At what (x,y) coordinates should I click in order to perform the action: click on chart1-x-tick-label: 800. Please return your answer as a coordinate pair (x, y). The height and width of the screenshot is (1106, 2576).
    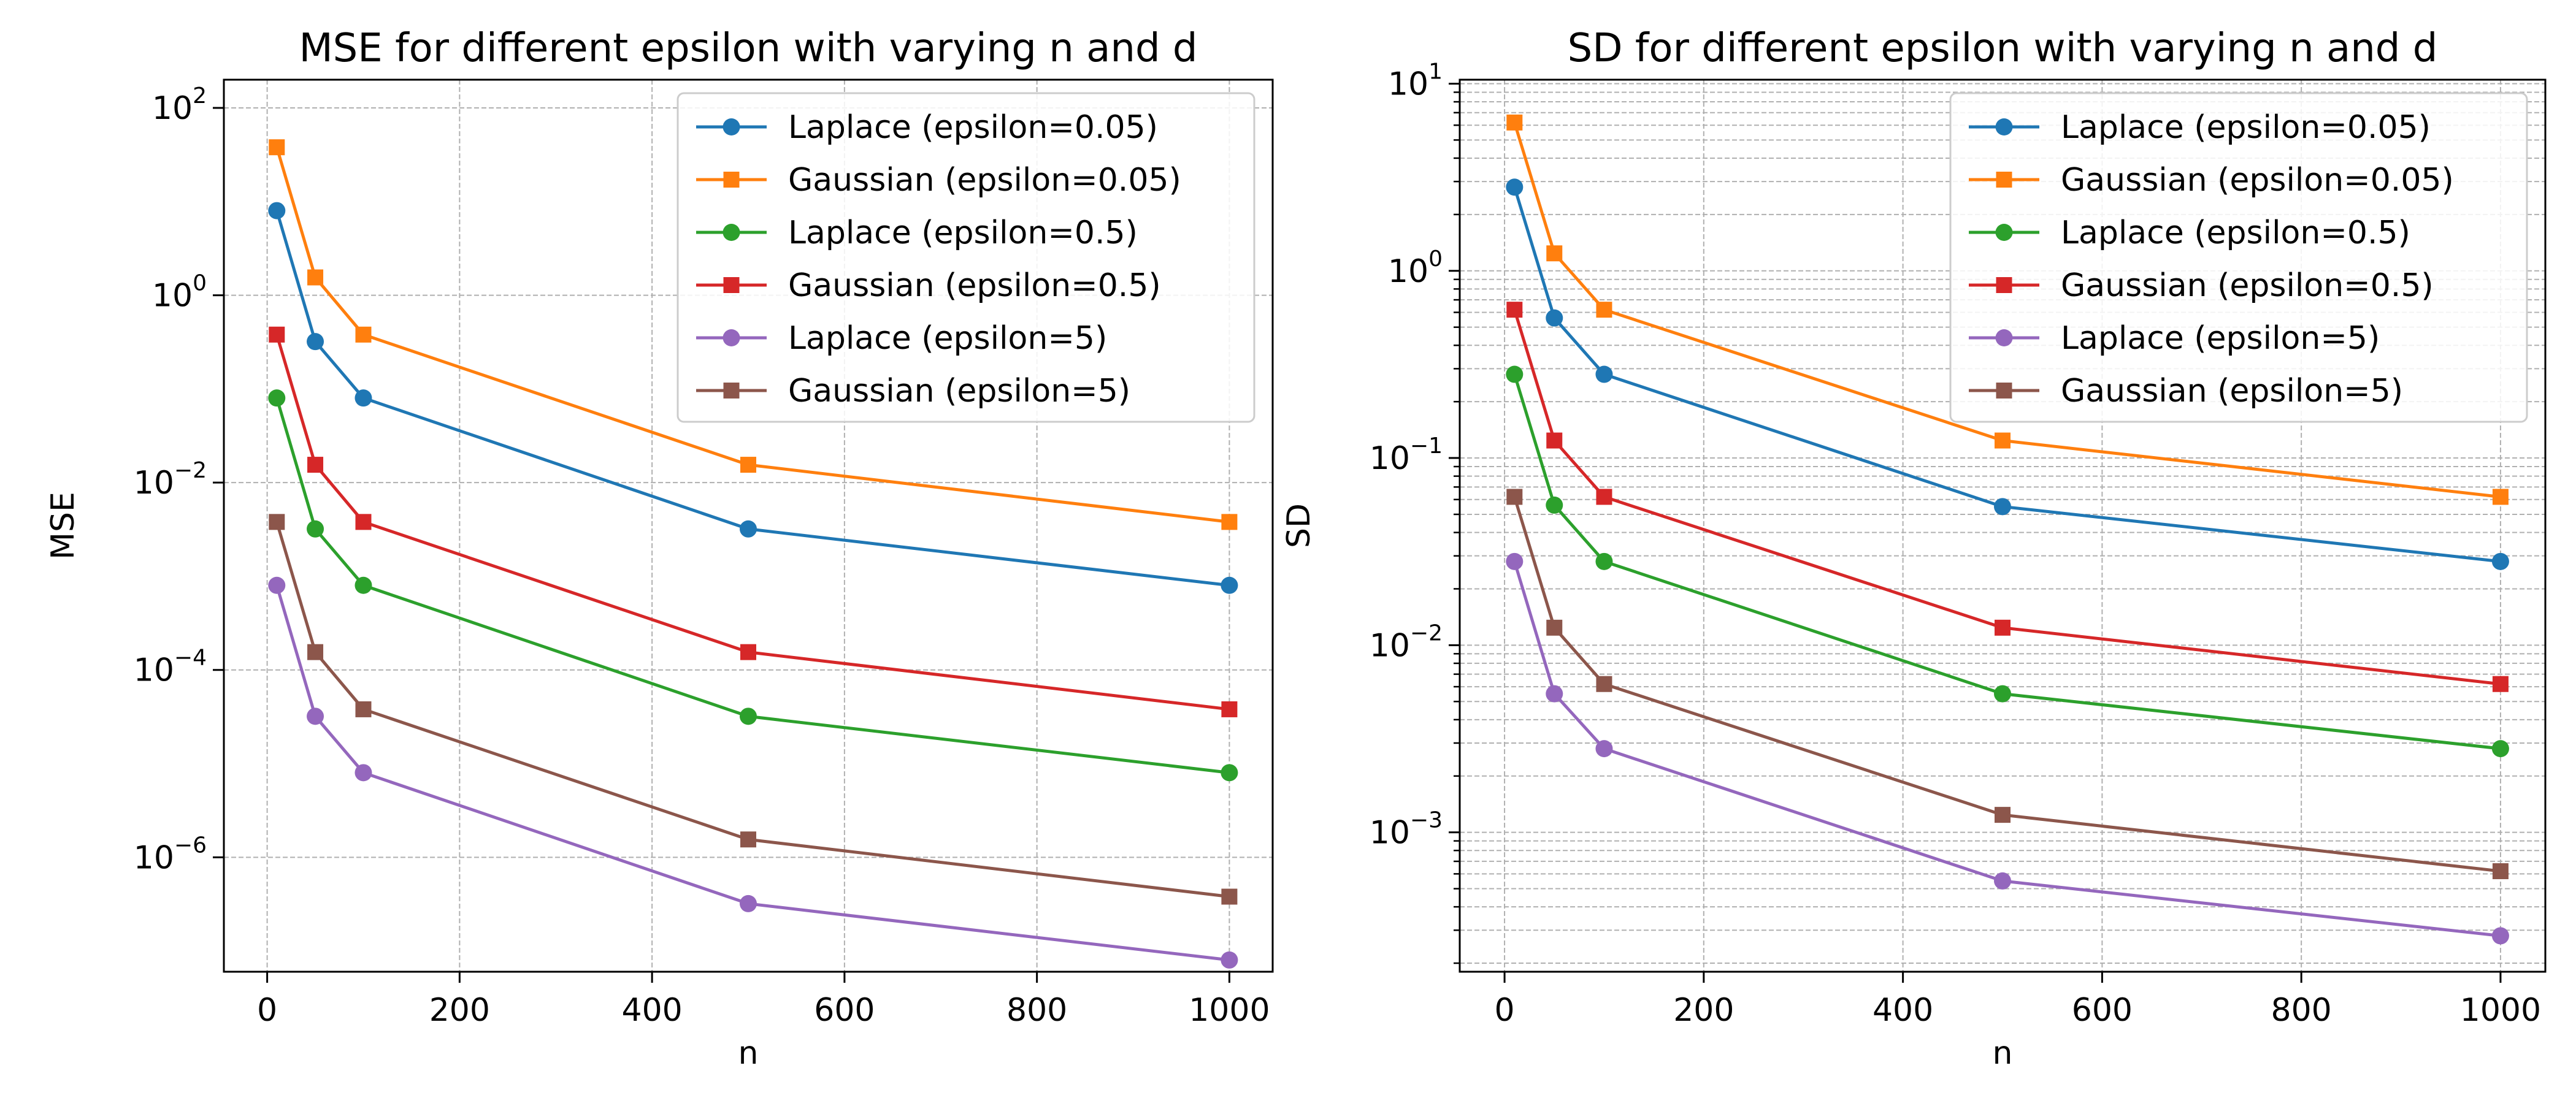
    Looking at the image, I should click on (1036, 1010).